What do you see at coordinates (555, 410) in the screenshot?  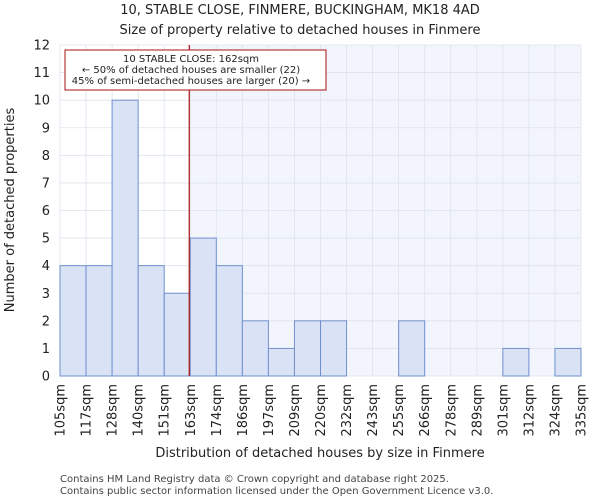 I see `x-tick-label: 324sqm` at bounding box center [555, 410].